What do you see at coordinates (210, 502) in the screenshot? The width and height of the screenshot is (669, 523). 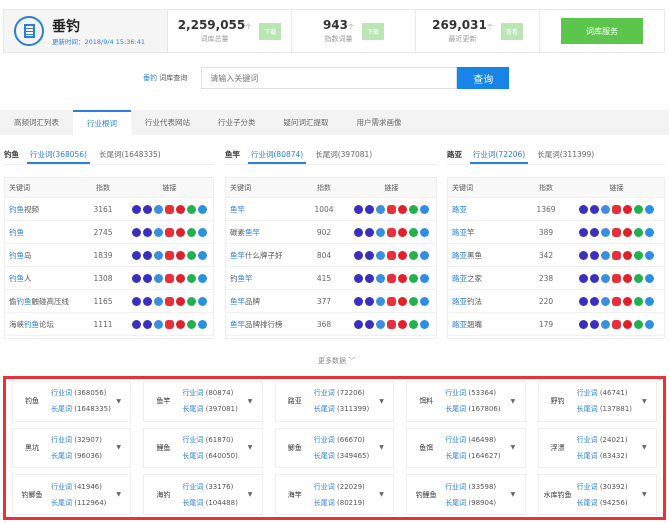 I see `longtail-link: 长尾词 (104488)` at bounding box center [210, 502].